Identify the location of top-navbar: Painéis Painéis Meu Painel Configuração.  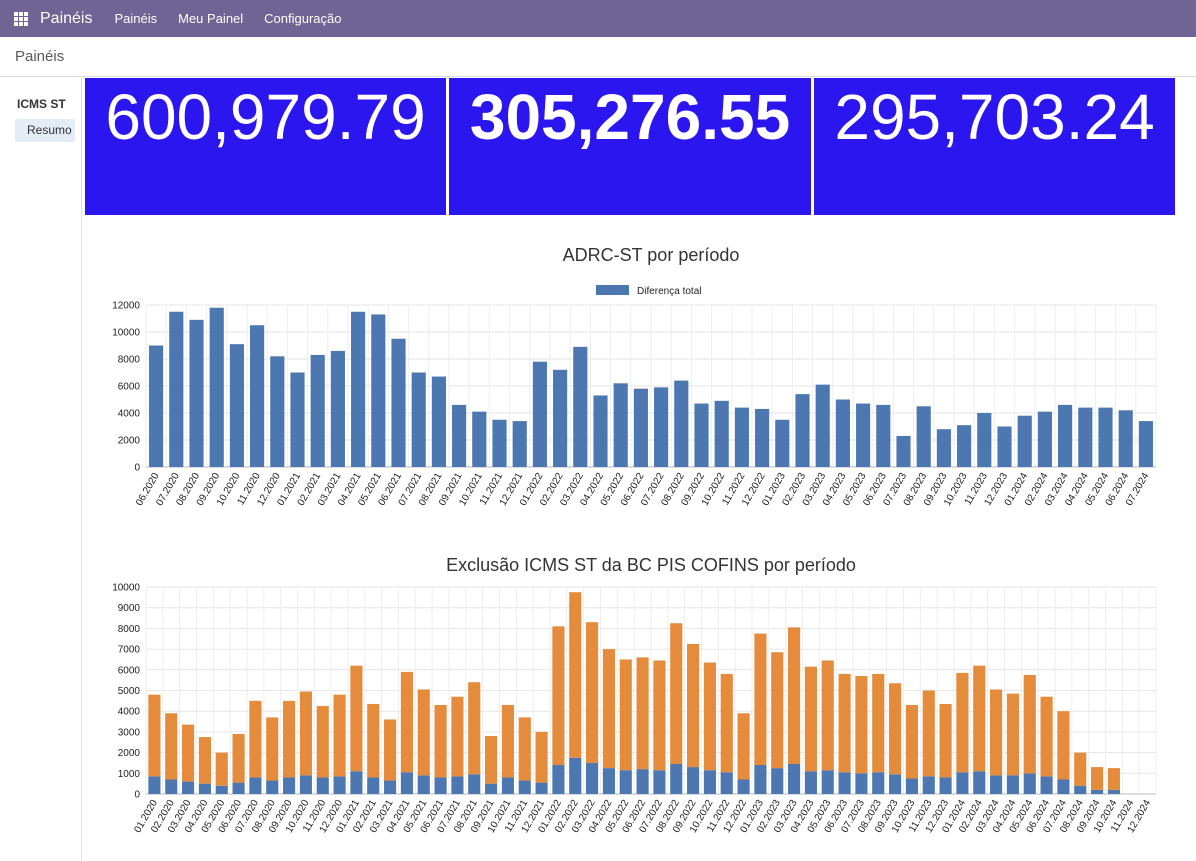
(598, 18).